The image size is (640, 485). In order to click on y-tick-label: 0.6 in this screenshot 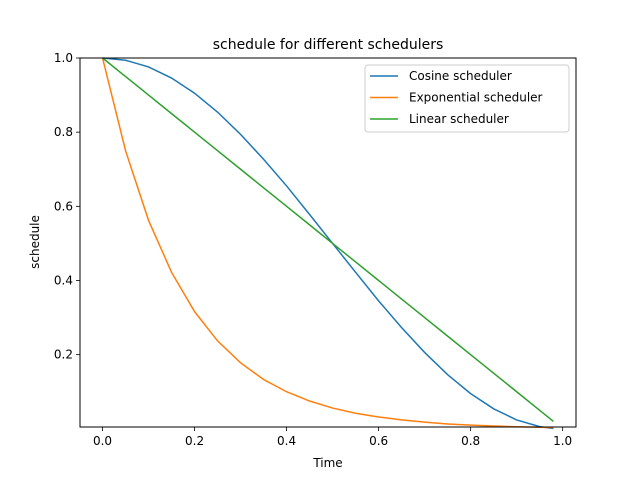, I will do `click(63, 206)`.